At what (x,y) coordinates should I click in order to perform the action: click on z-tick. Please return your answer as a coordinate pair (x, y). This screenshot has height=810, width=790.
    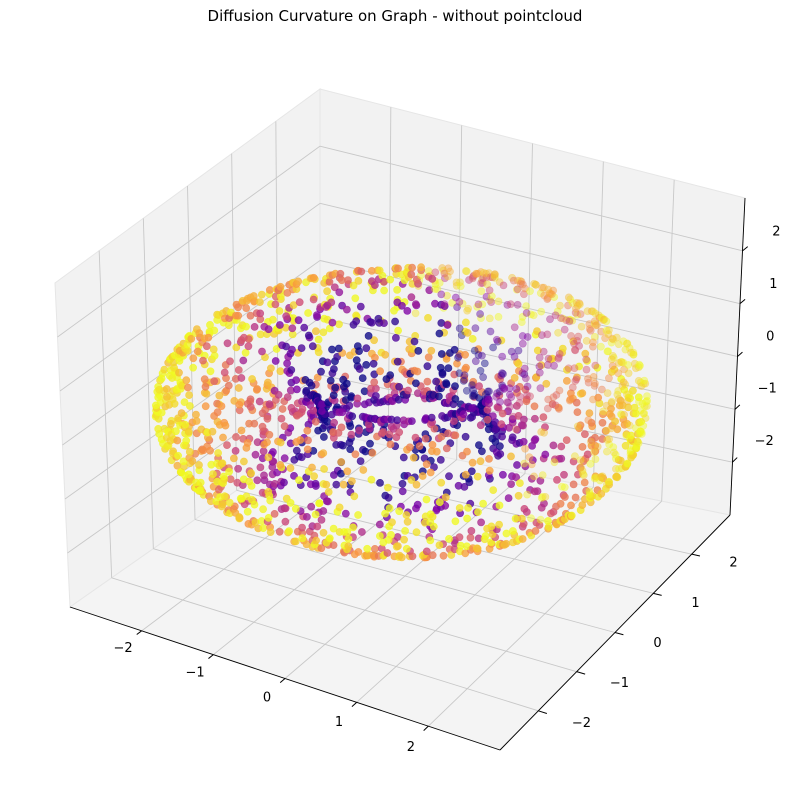
    Looking at the image, I should click on (745, 249).